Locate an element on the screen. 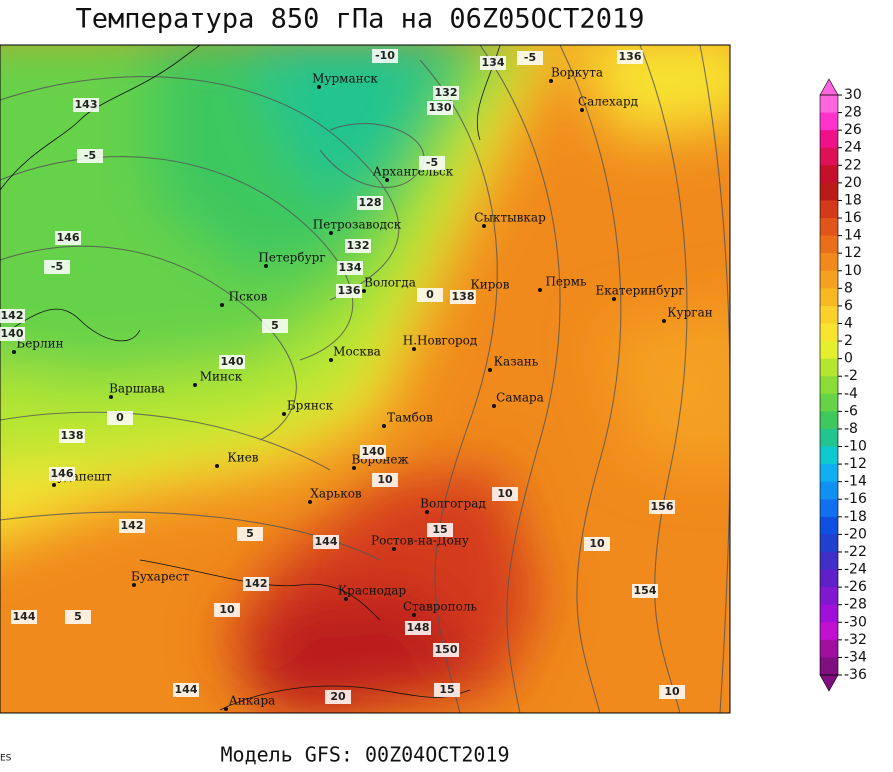 The image size is (893, 772). contour-label: 132 is located at coordinates (446, 92).